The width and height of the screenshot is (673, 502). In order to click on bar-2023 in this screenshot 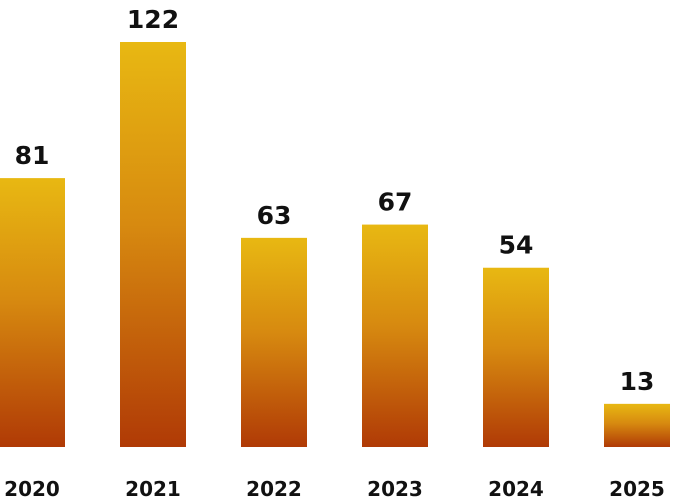, I will do `click(395, 335)`.